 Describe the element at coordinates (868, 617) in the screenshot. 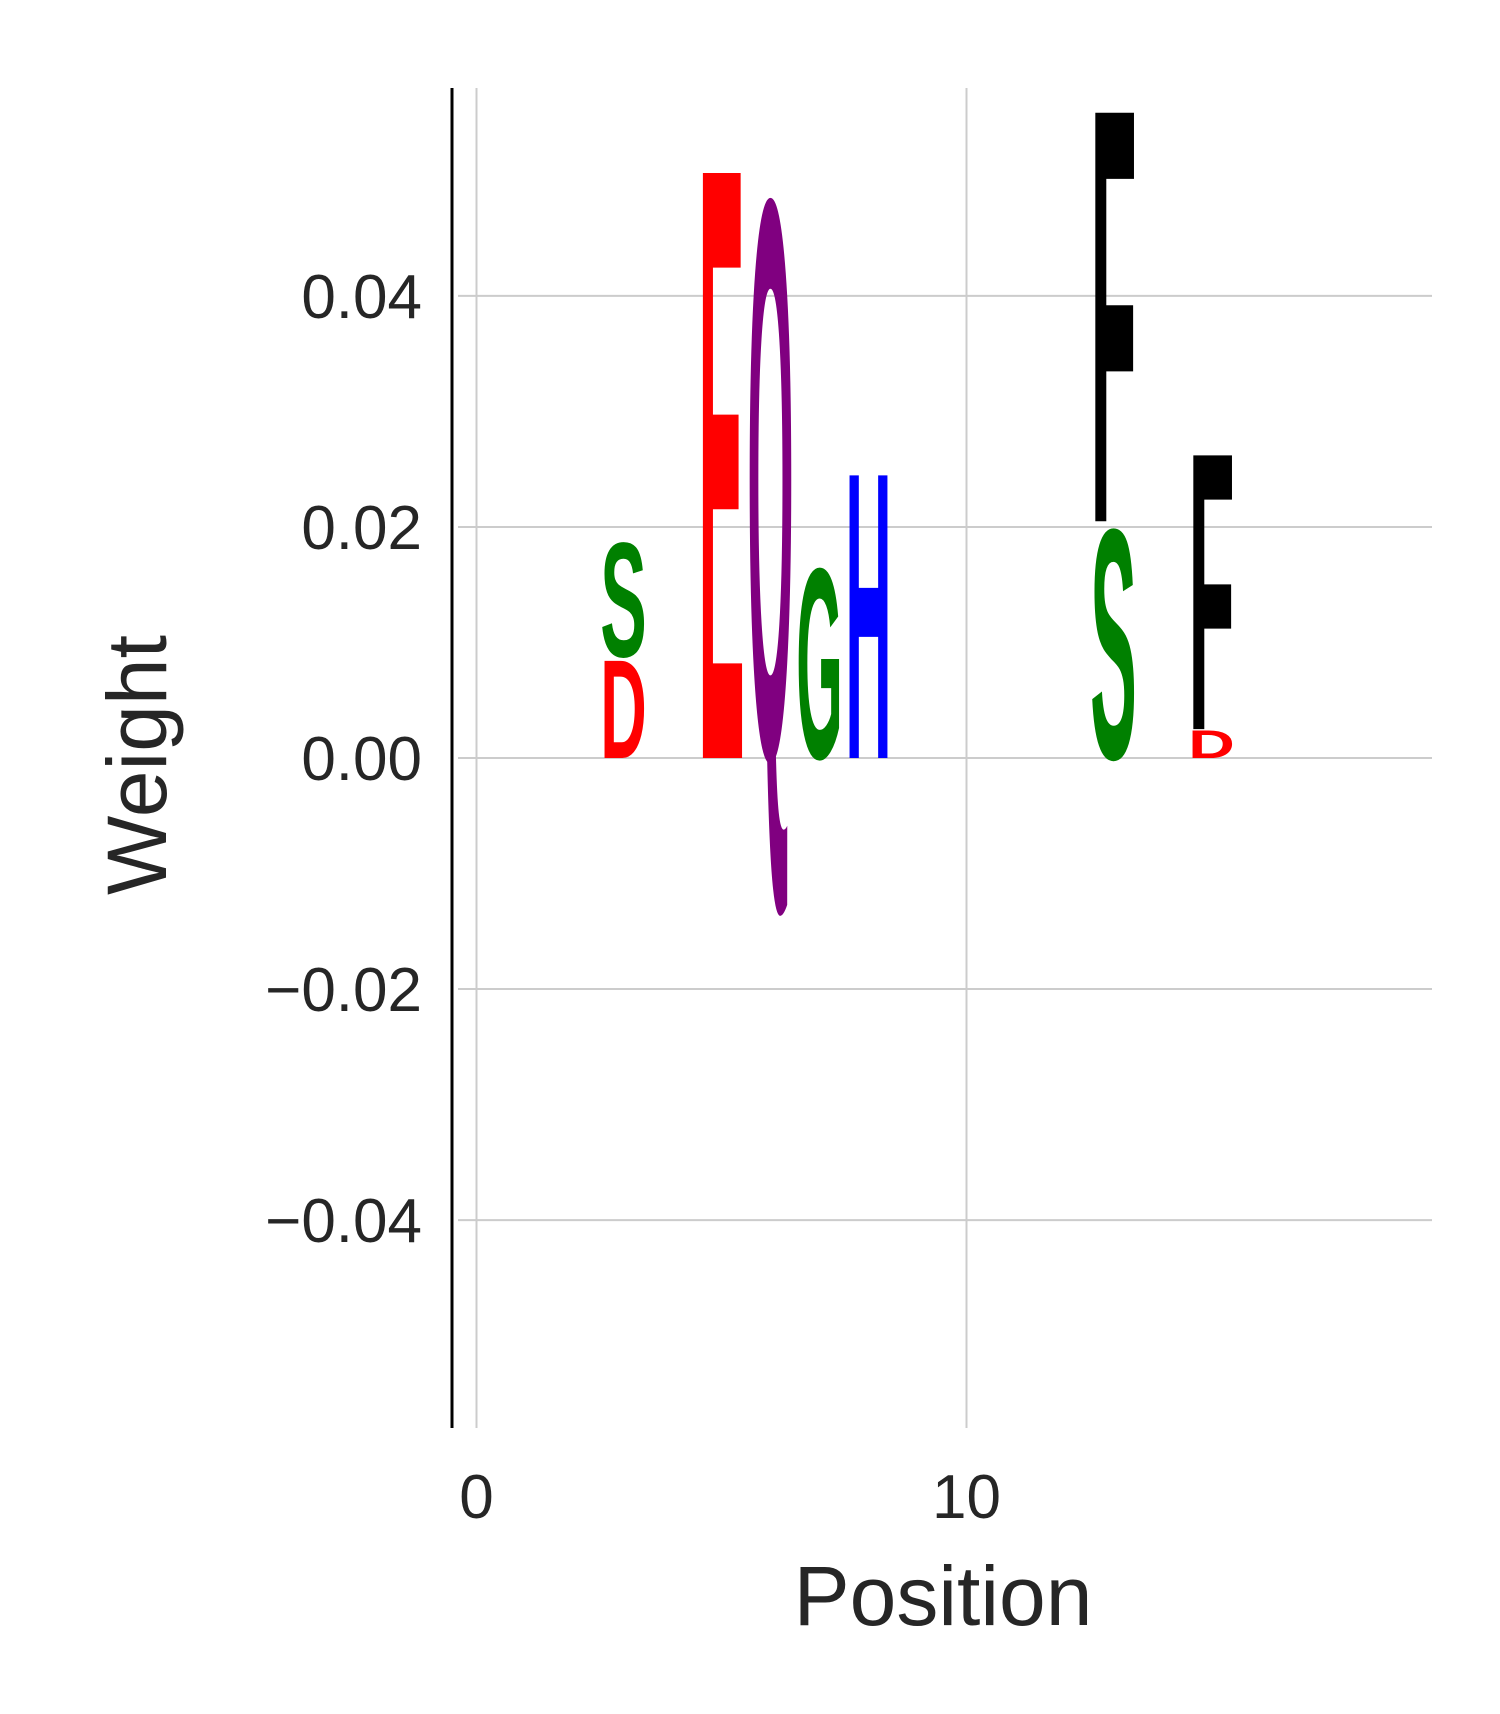

I see `logo-letter-h-pos-8: H` at that location.